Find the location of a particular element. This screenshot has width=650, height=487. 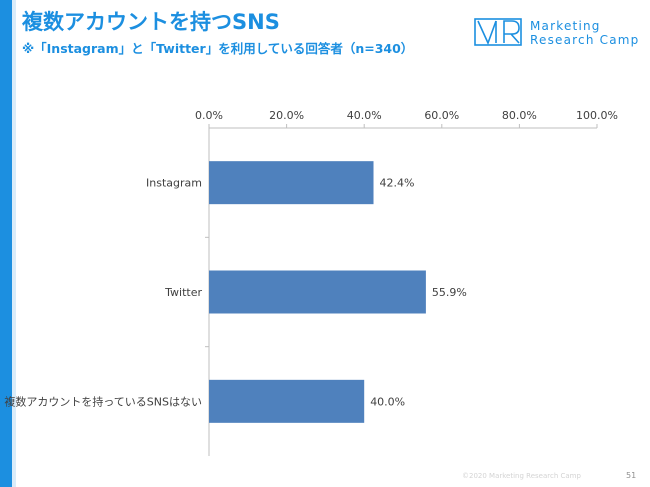

x-tick-label: 0.0% is located at coordinates (209, 115).